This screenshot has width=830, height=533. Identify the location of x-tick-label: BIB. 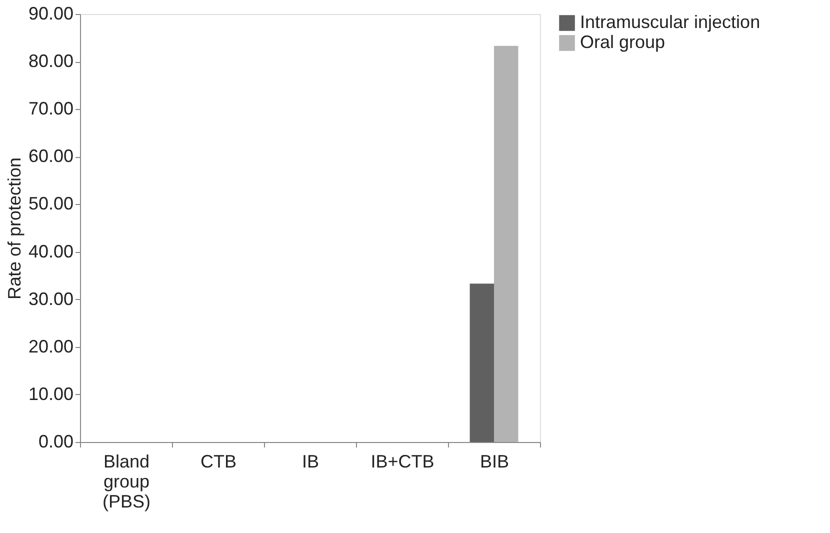
(495, 462).